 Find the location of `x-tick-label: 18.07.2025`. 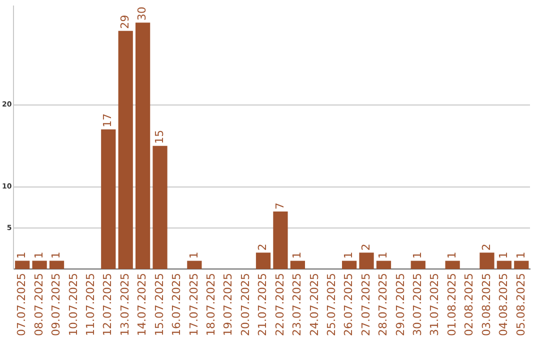

x-tick-label: 18.07.2025 is located at coordinates (211, 304).